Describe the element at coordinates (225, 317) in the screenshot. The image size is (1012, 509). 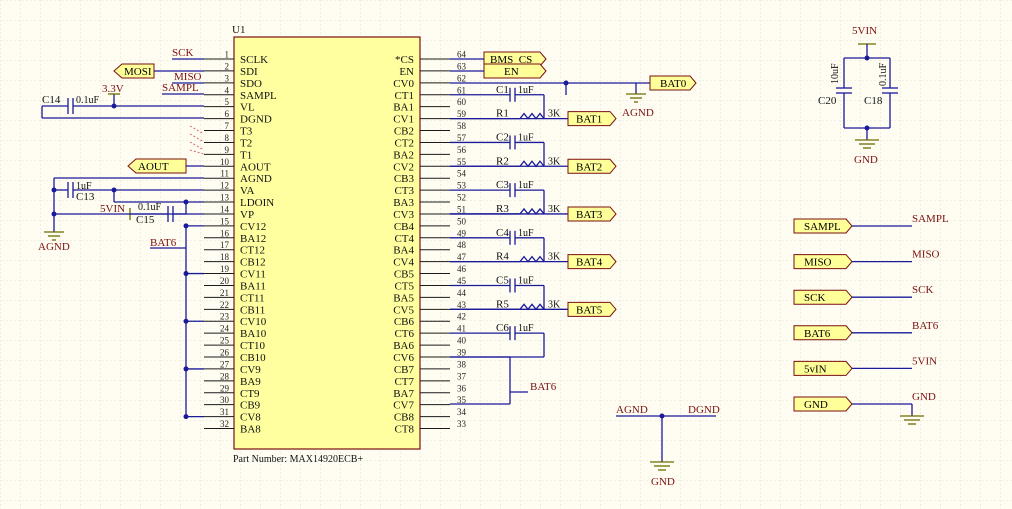
I see `pin-number: 23` at that location.